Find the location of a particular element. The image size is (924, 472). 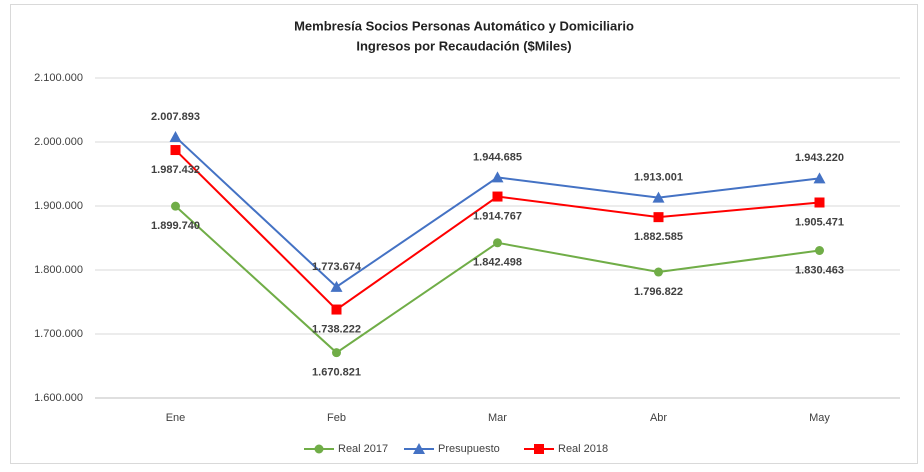

data-label: 1.882.585 is located at coordinates (658, 237).